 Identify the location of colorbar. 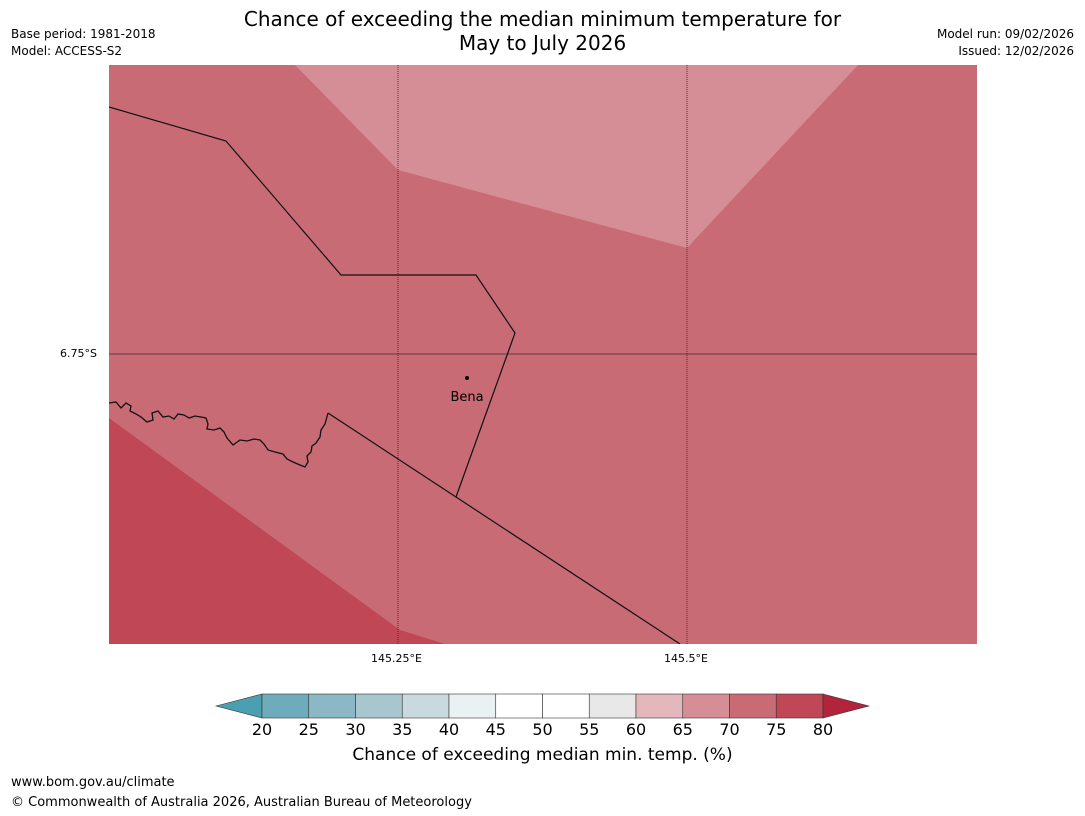
(542, 706).